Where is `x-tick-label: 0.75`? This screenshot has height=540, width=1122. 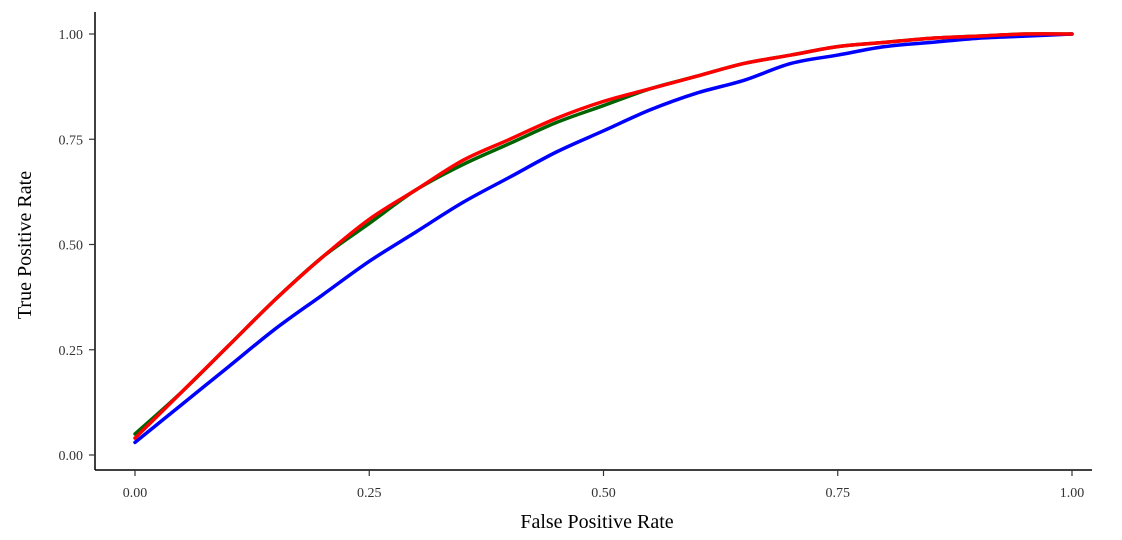
x-tick-label: 0.75 is located at coordinates (838, 493).